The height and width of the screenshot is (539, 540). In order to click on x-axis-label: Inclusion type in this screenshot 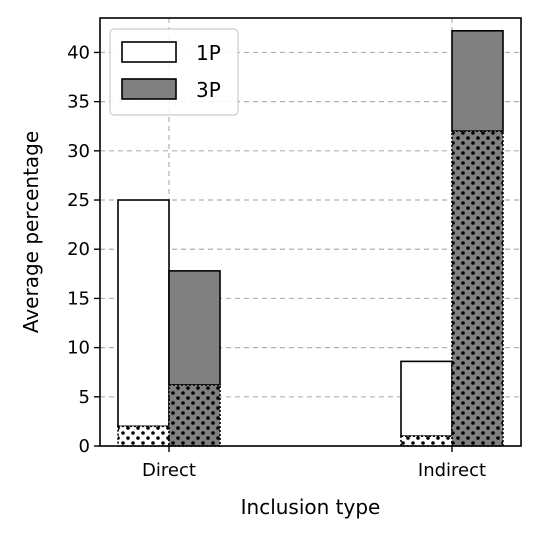, I will do `click(311, 507)`.